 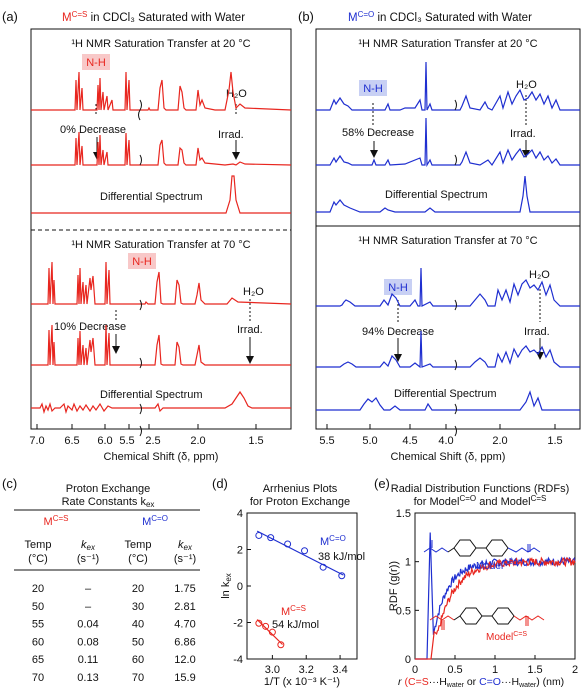 What do you see at coordinates (436, 195) in the screenshot?
I see `panel-b-diff-20: Differential Spectrum` at bounding box center [436, 195].